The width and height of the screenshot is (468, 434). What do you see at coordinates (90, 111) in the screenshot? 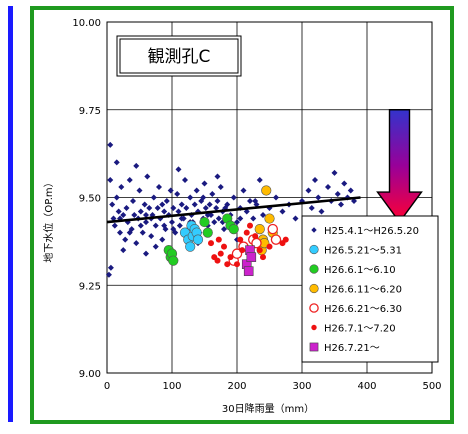
I see `y-tick-label: 9.75` at bounding box center [90, 111].